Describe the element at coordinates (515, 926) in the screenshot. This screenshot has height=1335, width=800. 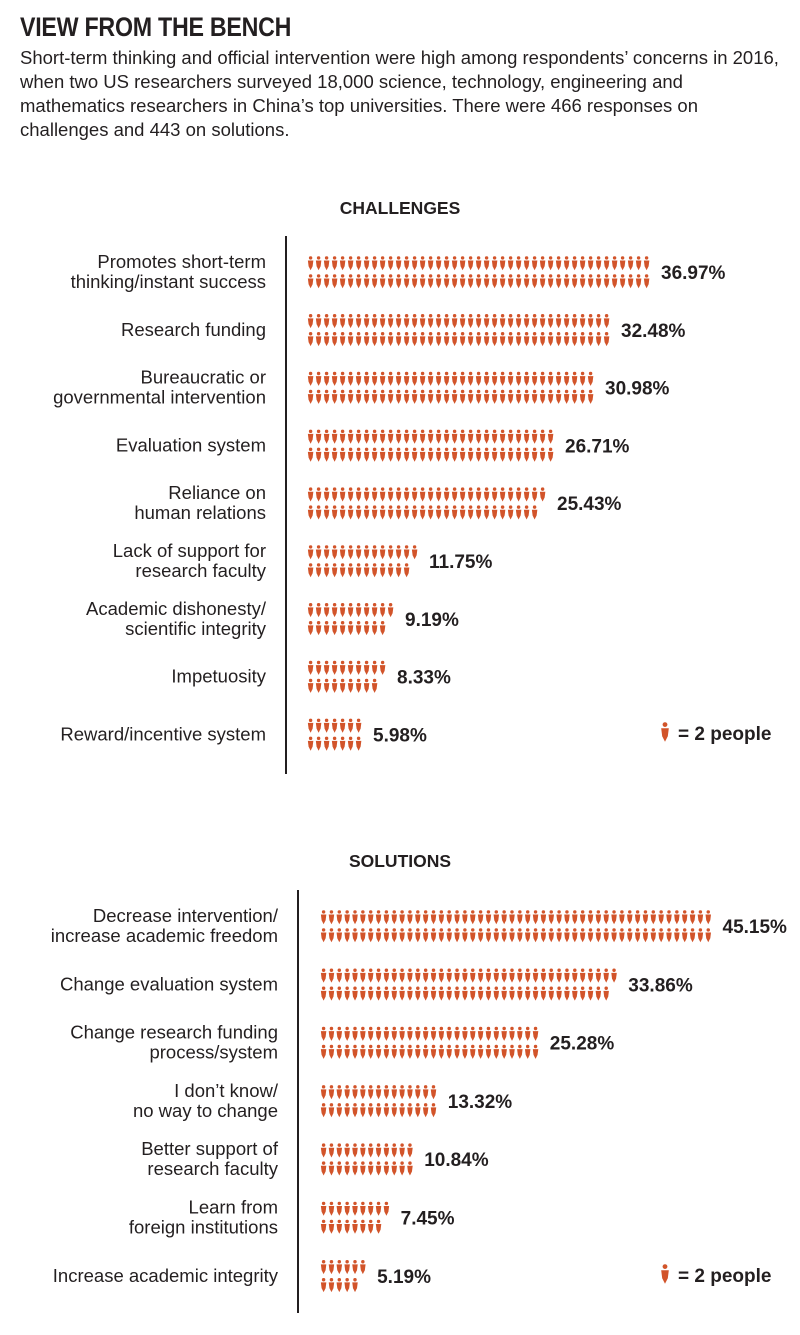
I see `solutions-icon-bar` at that location.